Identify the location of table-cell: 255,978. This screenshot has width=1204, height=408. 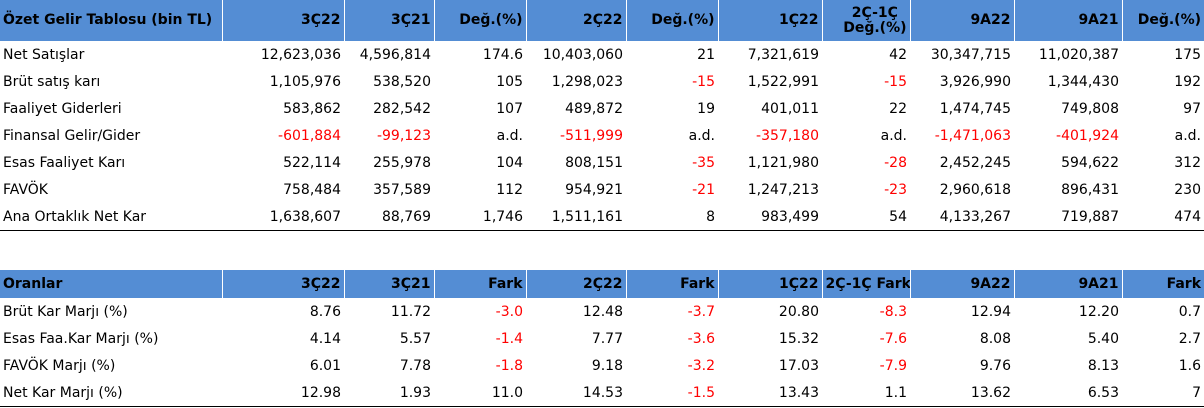
(402, 162).